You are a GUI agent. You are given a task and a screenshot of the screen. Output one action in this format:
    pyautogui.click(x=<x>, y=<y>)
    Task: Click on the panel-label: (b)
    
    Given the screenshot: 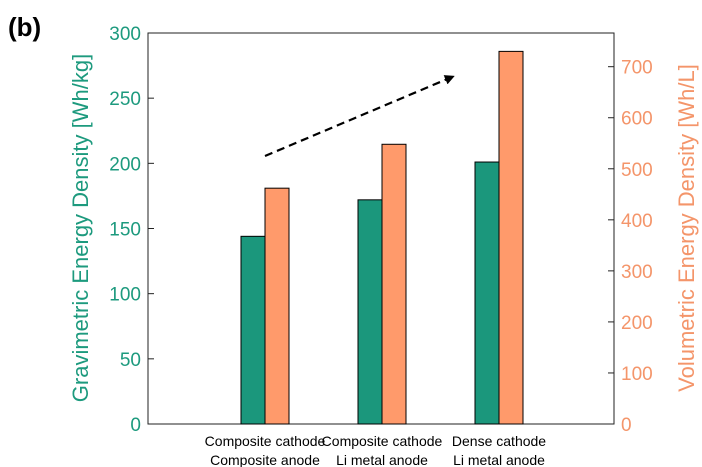 What is the action you would take?
    pyautogui.click(x=24, y=27)
    